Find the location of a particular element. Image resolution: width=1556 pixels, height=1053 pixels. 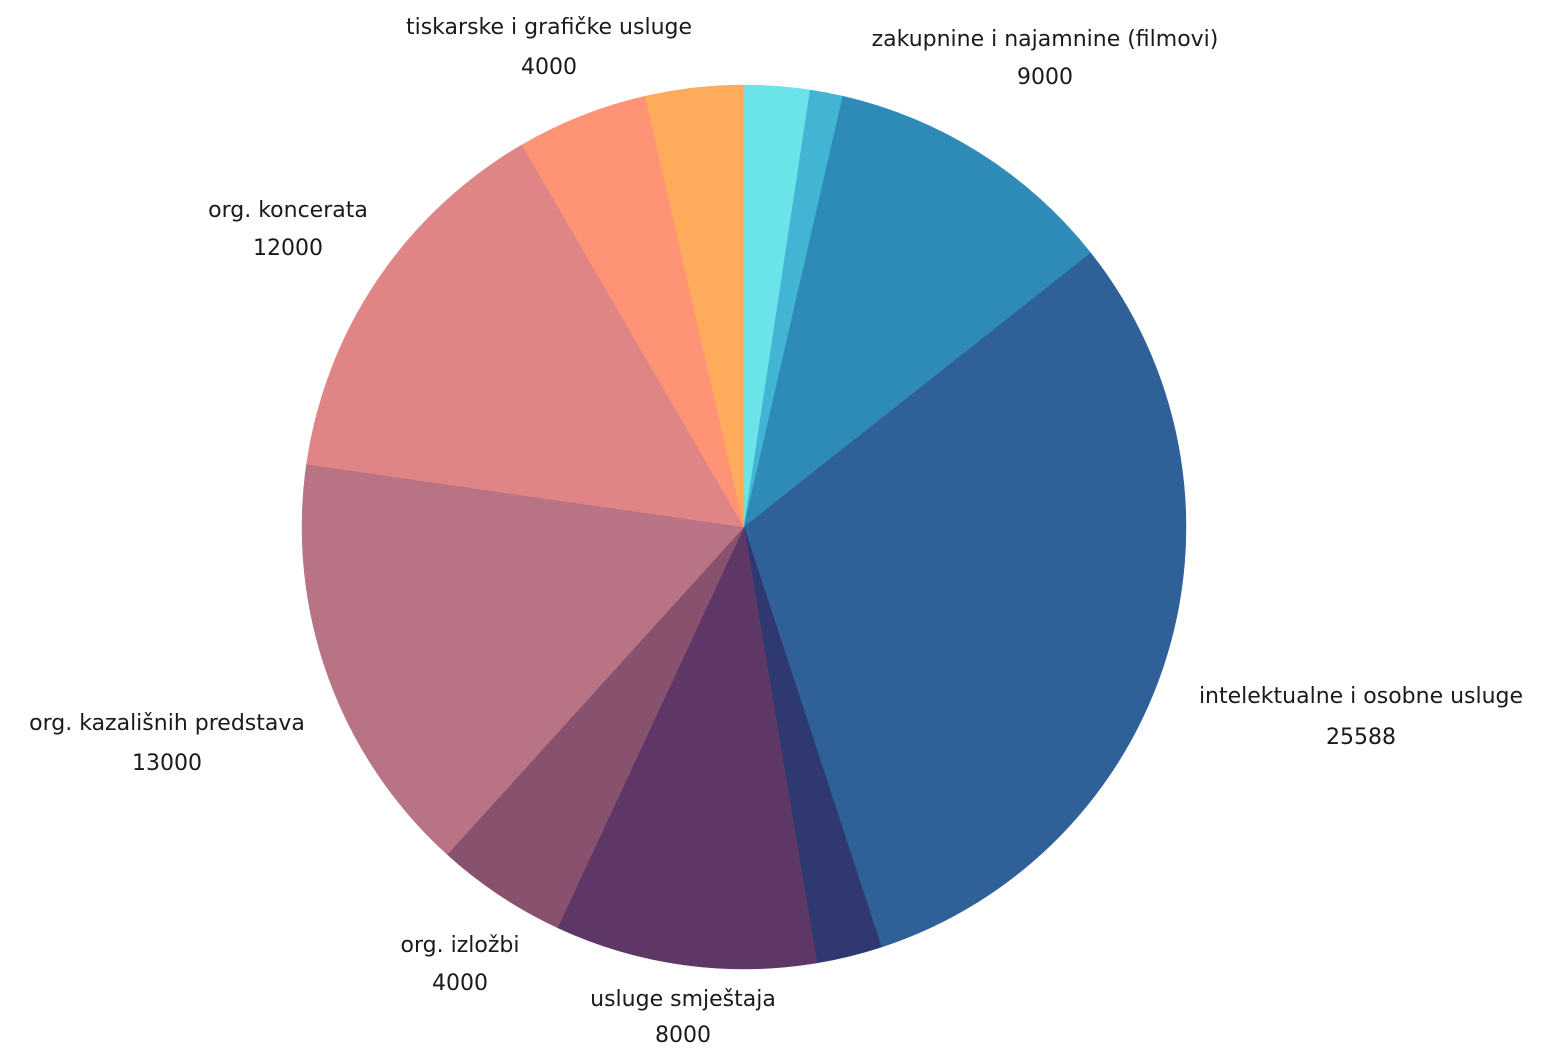

label-intelektualne-value: 25588 is located at coordinates (1361, 737).